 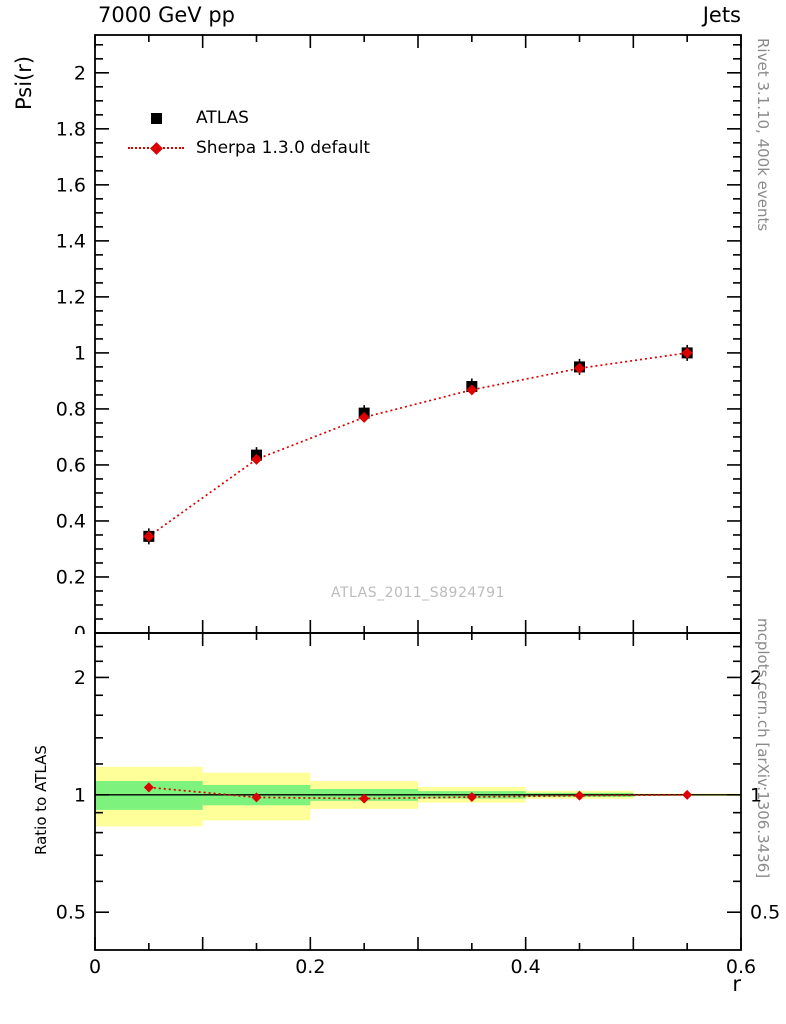 What do you see at coordinates (249, 133) in the screenshot?
I see `legend: ATLAS Sherpa 1.3.0 default` at bounding box center [249, 133].